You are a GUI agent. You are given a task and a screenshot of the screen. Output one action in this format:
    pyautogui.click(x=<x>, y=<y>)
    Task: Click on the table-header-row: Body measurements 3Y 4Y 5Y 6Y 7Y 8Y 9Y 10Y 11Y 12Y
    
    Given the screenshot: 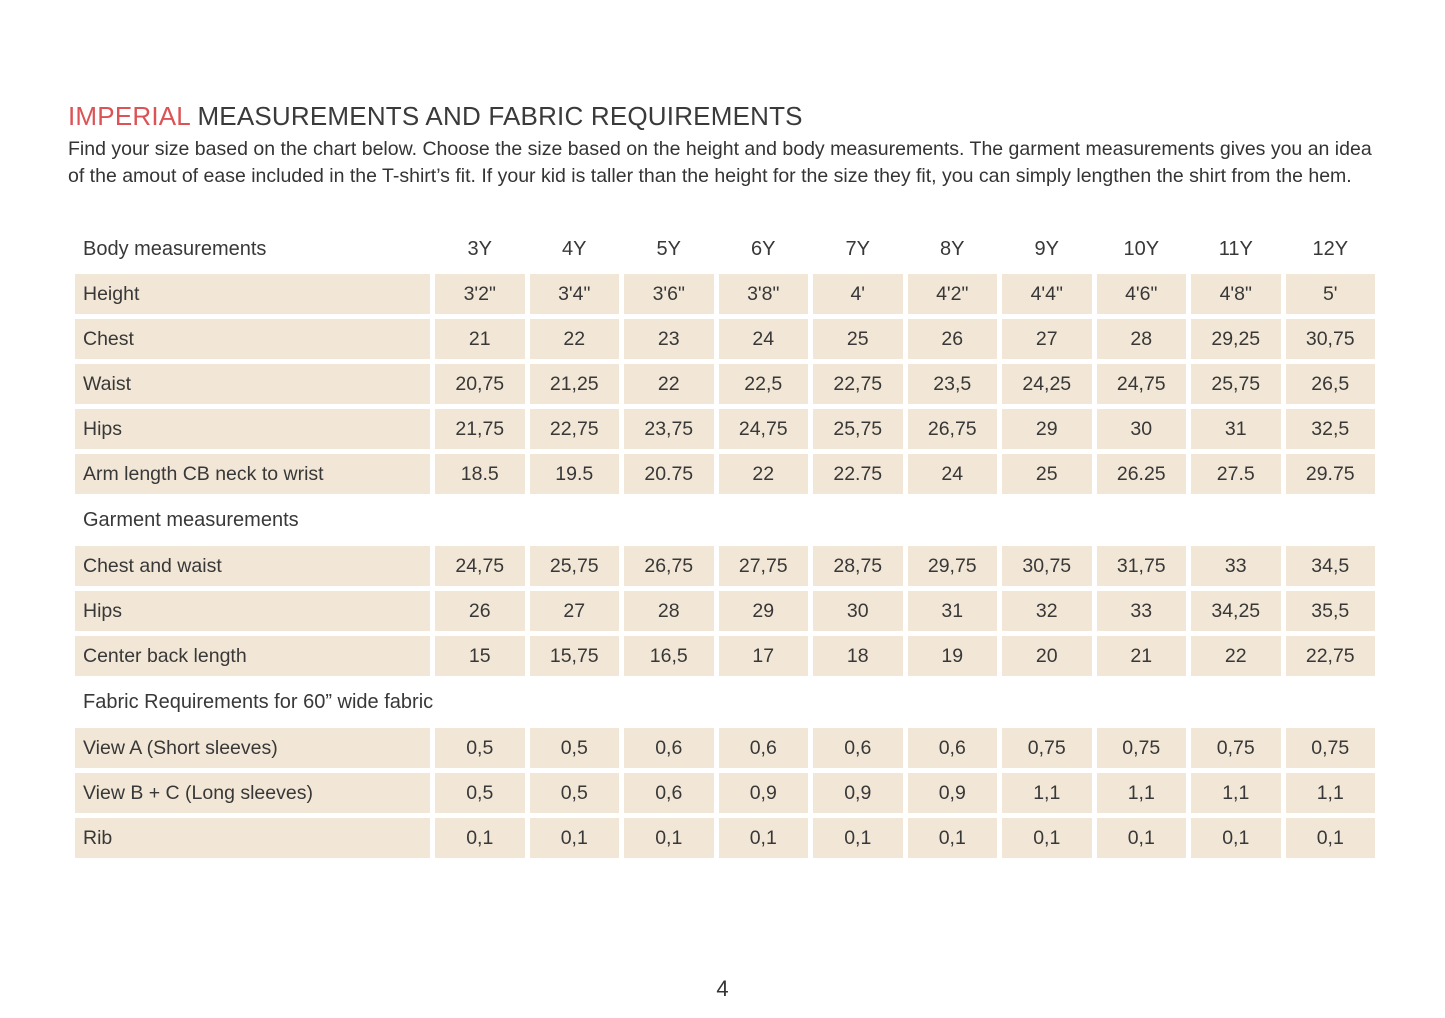 What is the action you would take?
    pyautogui.click(x=725, y=249)
    